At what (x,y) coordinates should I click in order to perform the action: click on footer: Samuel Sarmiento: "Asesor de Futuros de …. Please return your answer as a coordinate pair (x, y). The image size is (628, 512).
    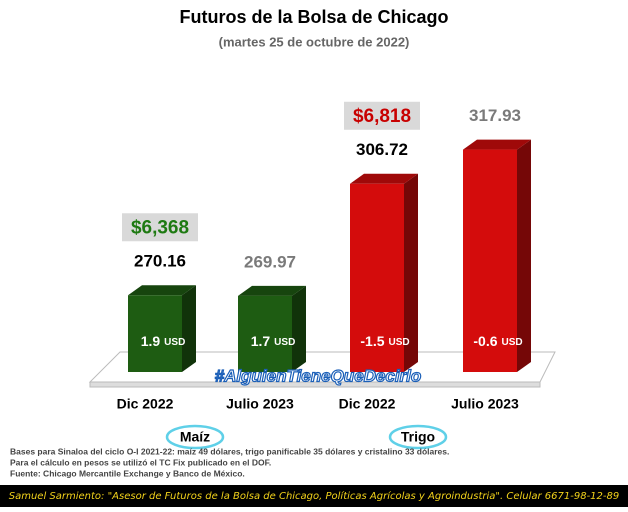
    Looking at the image, I should click on (314, 496).